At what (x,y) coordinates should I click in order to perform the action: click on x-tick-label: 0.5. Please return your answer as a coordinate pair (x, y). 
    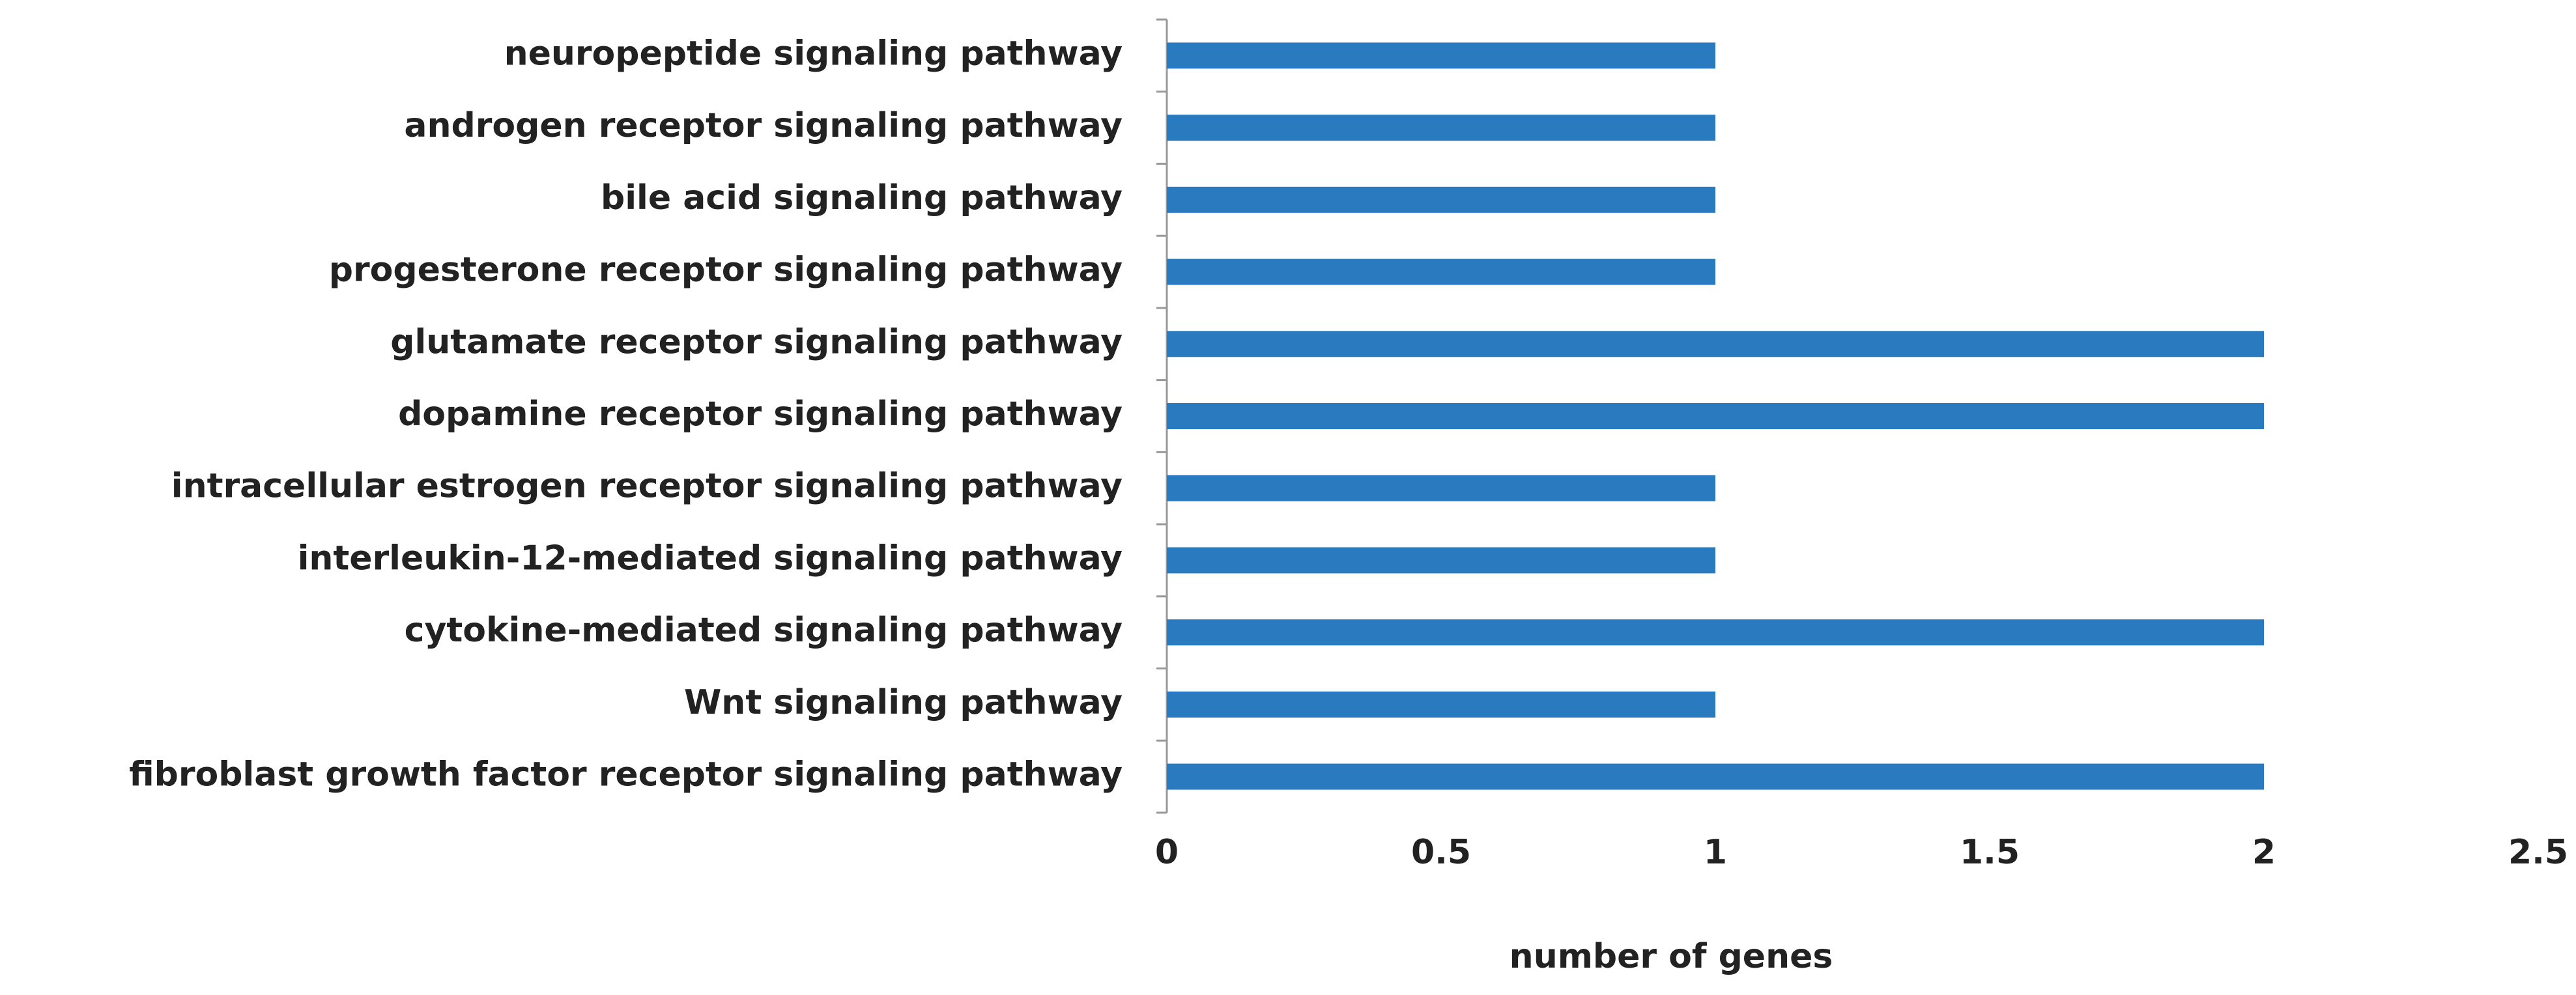
    Looking at the image, I should click on (1441, 852).